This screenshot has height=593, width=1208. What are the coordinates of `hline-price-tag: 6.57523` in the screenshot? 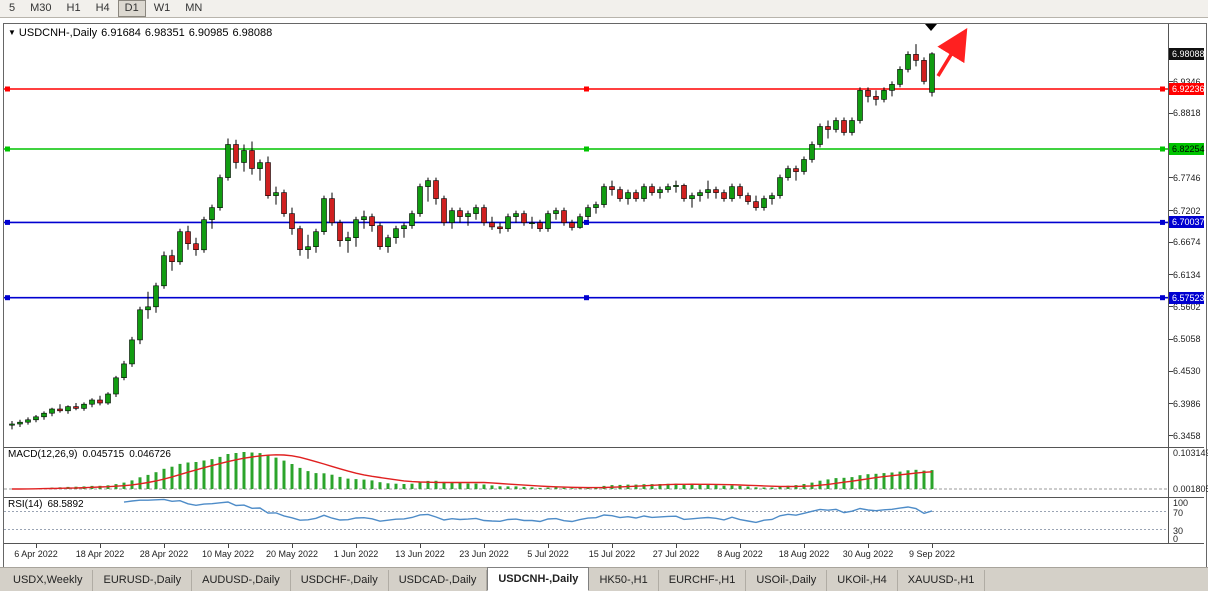 It's located at (1187, 297).